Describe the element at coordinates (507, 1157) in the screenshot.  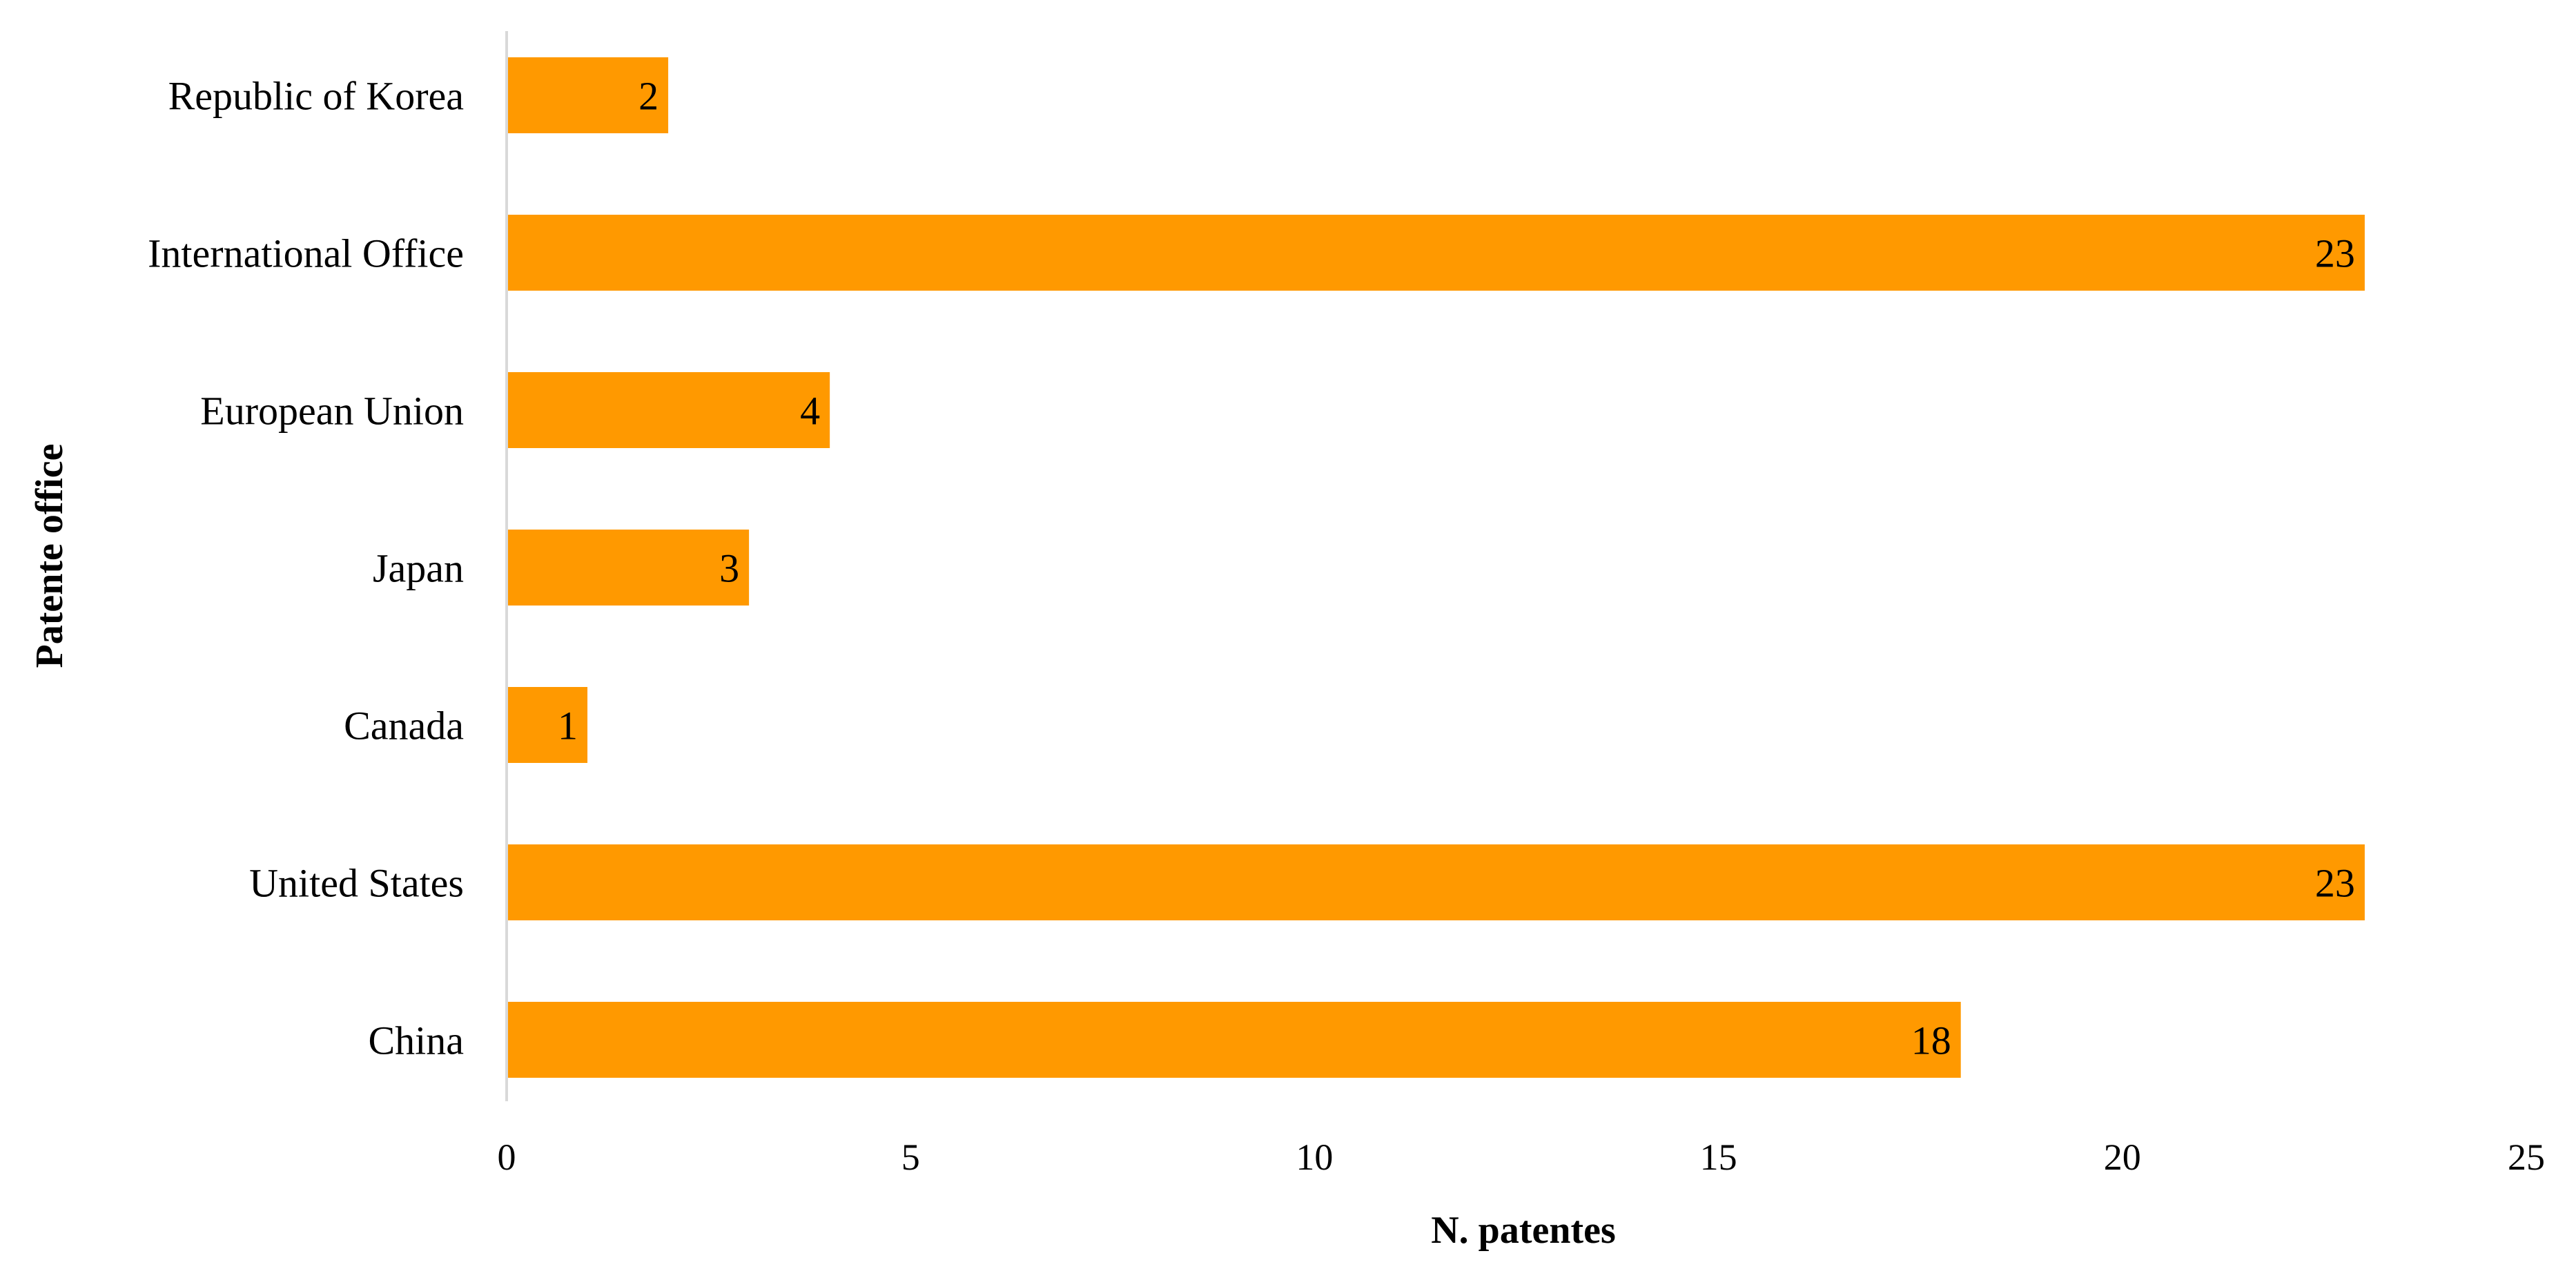
I see `x-tick-label: 0` at that location.